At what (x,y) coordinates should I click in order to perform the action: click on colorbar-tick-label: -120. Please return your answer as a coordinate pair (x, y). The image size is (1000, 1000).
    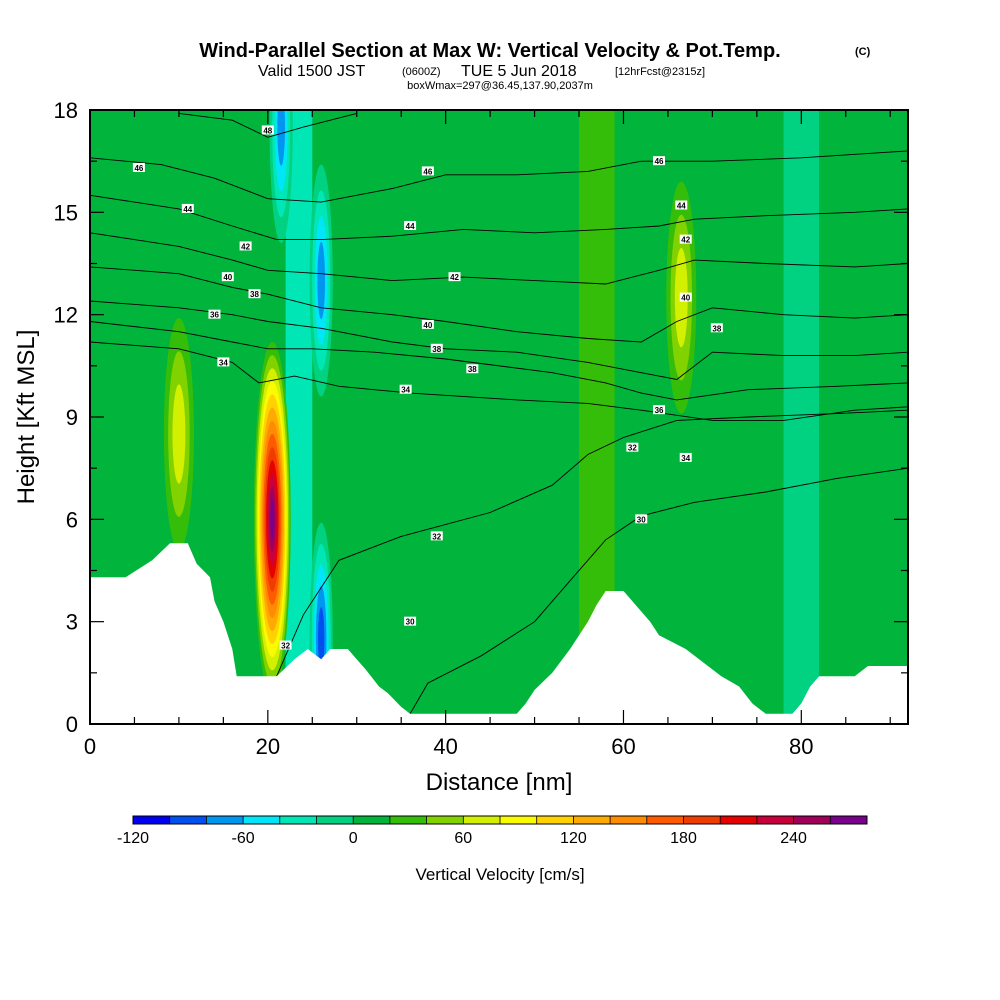
    Looking at the image, I should click on (133, 838).